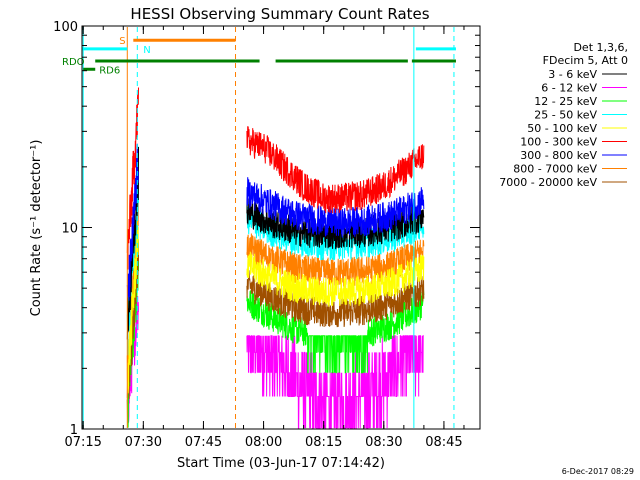 Image resolution: width=640 pixels, height=480 pixels. I want to click on x-tick-label: 08:15, so click(323, 442).